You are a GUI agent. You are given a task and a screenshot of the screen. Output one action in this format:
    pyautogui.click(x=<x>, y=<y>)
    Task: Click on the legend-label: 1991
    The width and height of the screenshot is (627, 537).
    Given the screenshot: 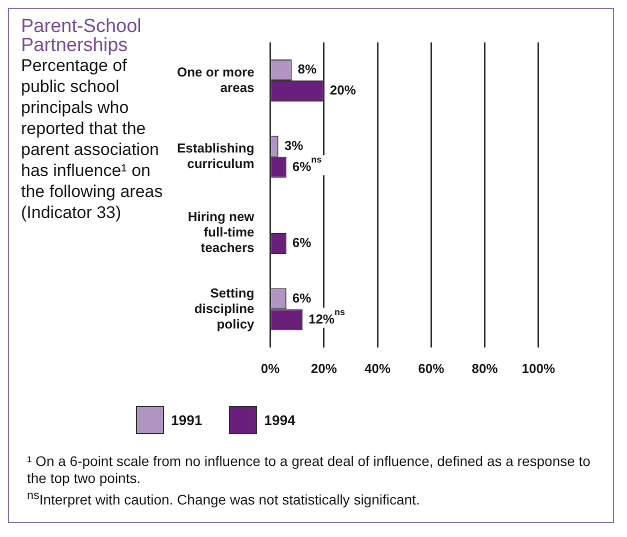 What is the action you would take?
    pyautogui.click(x=186, y=420)
    